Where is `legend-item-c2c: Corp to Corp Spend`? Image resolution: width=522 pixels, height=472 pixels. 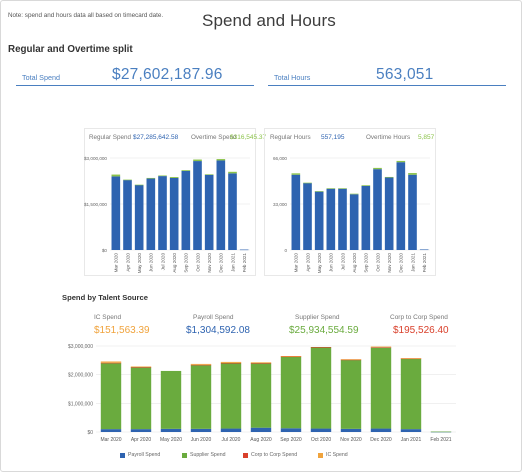 legend-item-c2c: Corp to Corp Spend is located at coordinates (270, 455).